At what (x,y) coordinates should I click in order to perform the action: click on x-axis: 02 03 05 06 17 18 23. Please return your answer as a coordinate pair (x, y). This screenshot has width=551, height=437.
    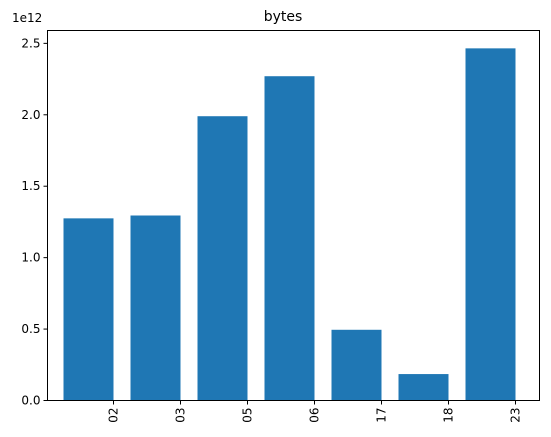
    Looking at the image, I should click on (315, 411).